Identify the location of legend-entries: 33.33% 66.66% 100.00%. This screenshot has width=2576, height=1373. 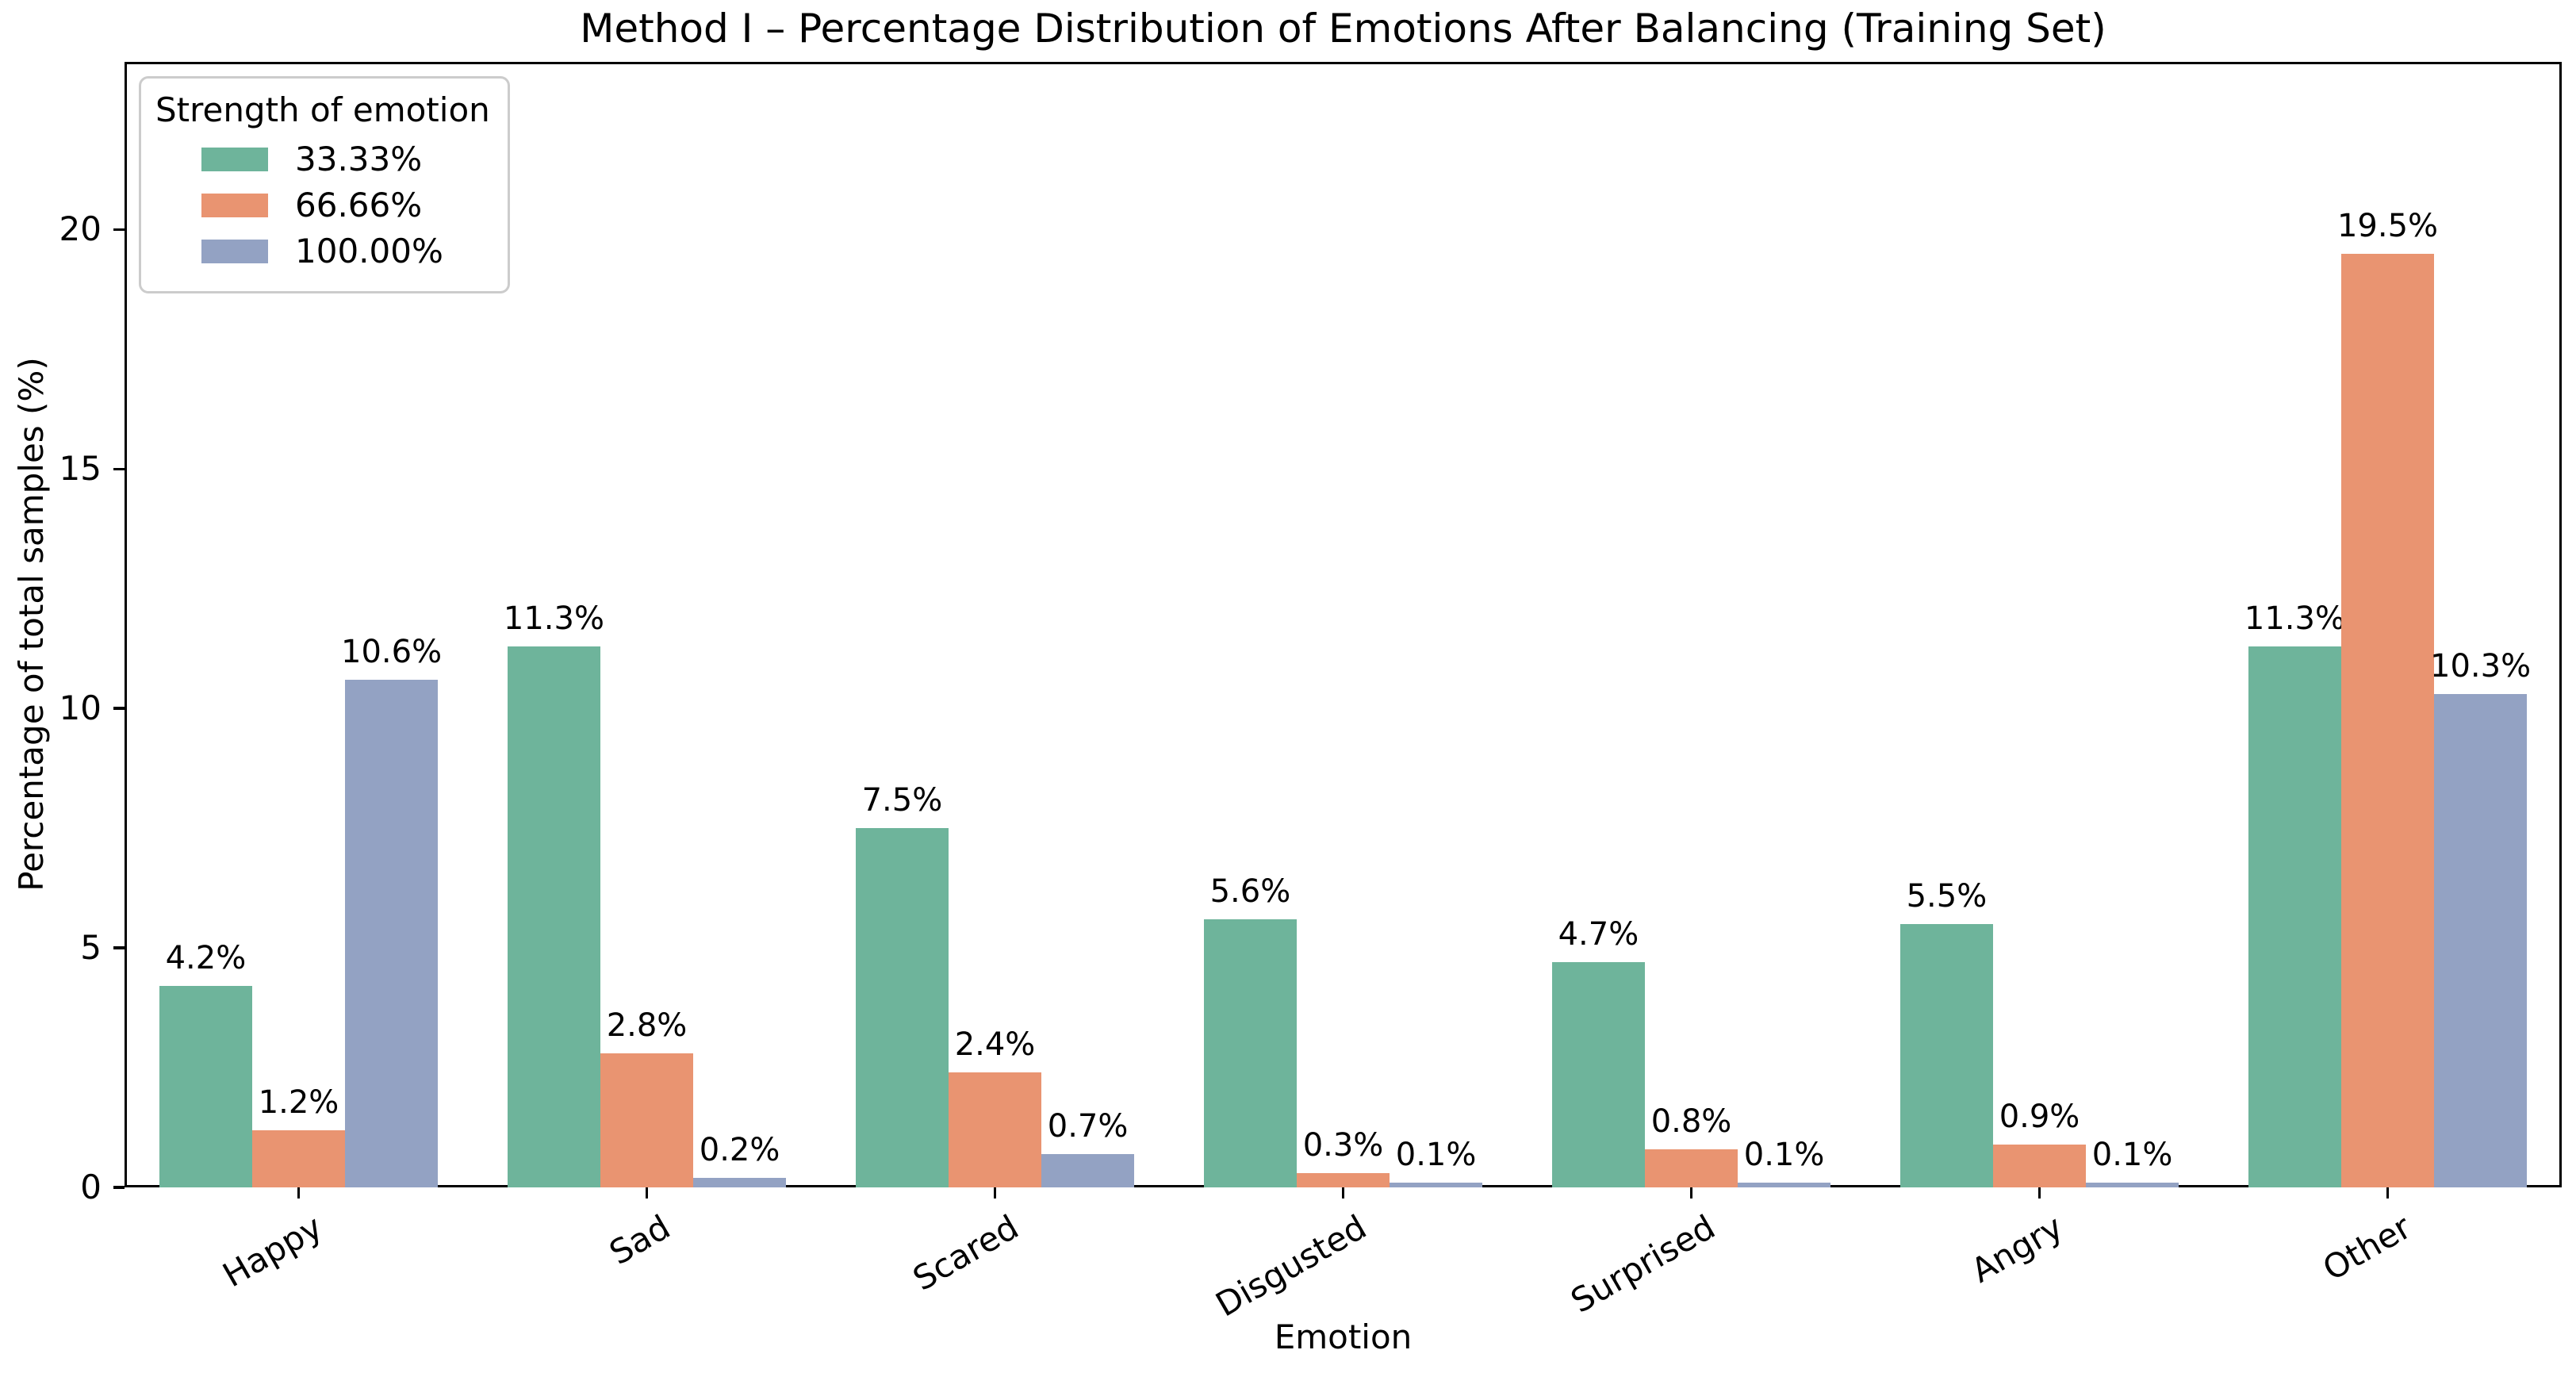
(322, 205).